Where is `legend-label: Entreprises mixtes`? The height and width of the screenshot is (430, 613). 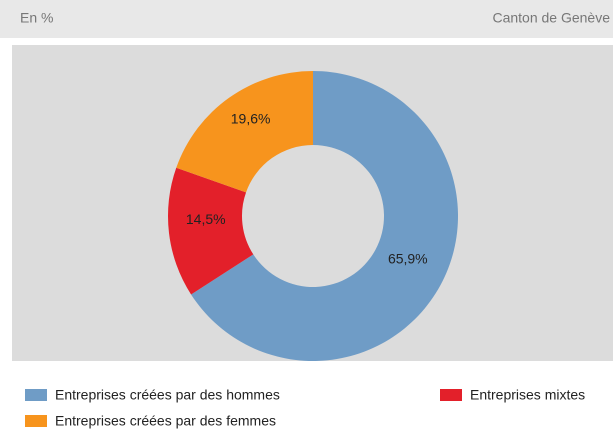 legend-label: Entreprises mixtes is located at coordinates (527, 395).